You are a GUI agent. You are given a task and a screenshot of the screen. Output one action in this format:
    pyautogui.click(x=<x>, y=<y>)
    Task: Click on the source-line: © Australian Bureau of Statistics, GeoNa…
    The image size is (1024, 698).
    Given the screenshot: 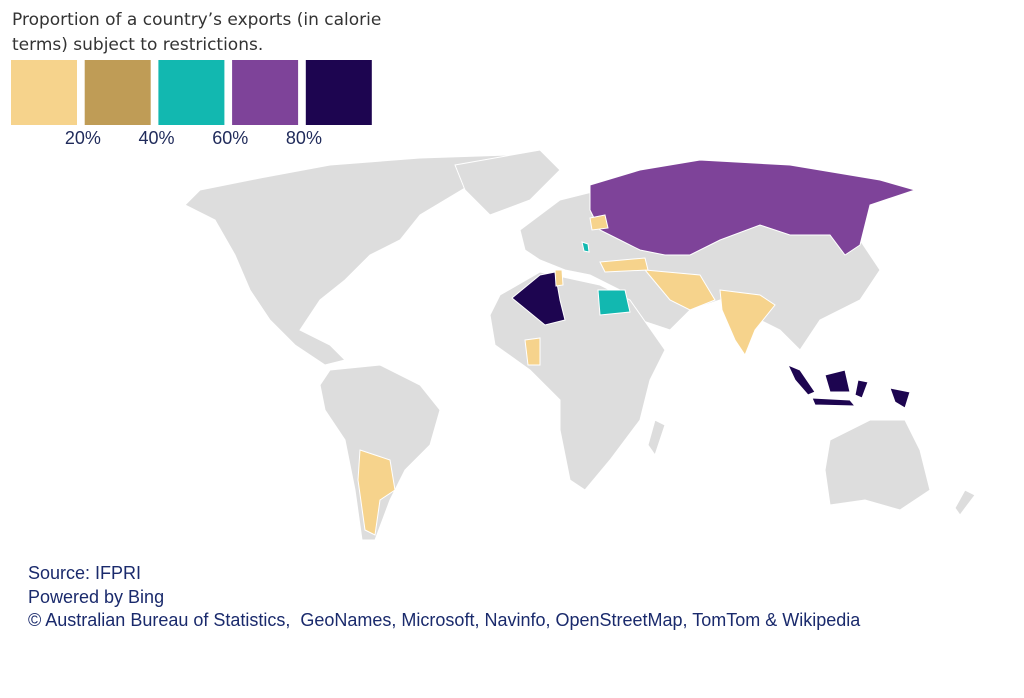 What is the action you would take?
    pyautogui.click(x=444, y=620)
    